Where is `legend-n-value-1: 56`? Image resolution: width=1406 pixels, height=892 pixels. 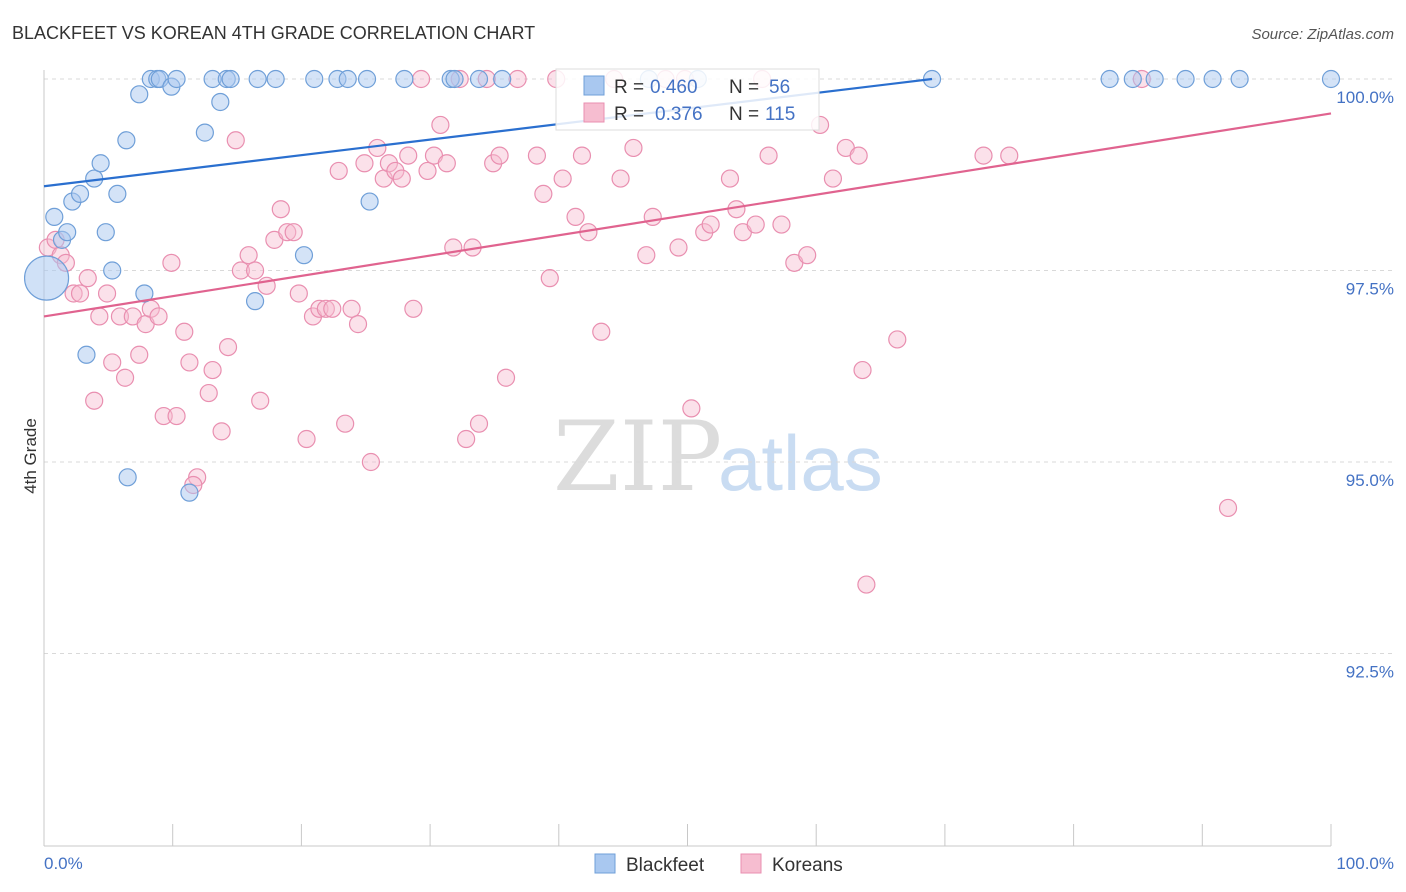 legend-n-value-1: 56 is located at coordinates (779, 87).